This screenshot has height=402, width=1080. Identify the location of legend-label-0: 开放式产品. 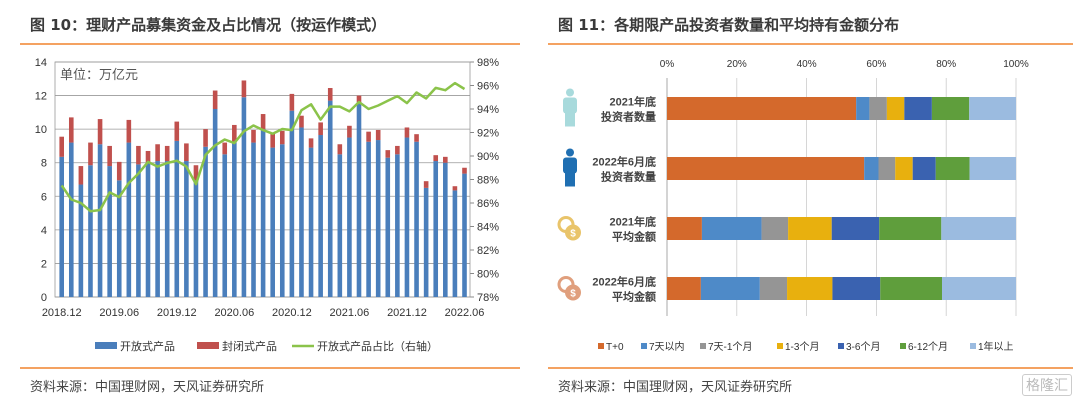
(147, 346).